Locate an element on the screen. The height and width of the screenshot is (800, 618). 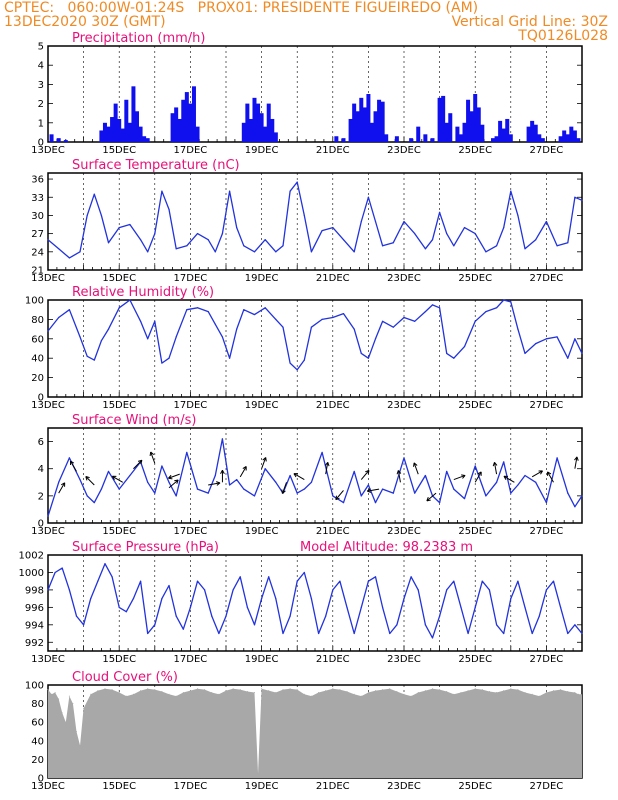
y-tick-label: 1000 is located at coordinates (31, 573).